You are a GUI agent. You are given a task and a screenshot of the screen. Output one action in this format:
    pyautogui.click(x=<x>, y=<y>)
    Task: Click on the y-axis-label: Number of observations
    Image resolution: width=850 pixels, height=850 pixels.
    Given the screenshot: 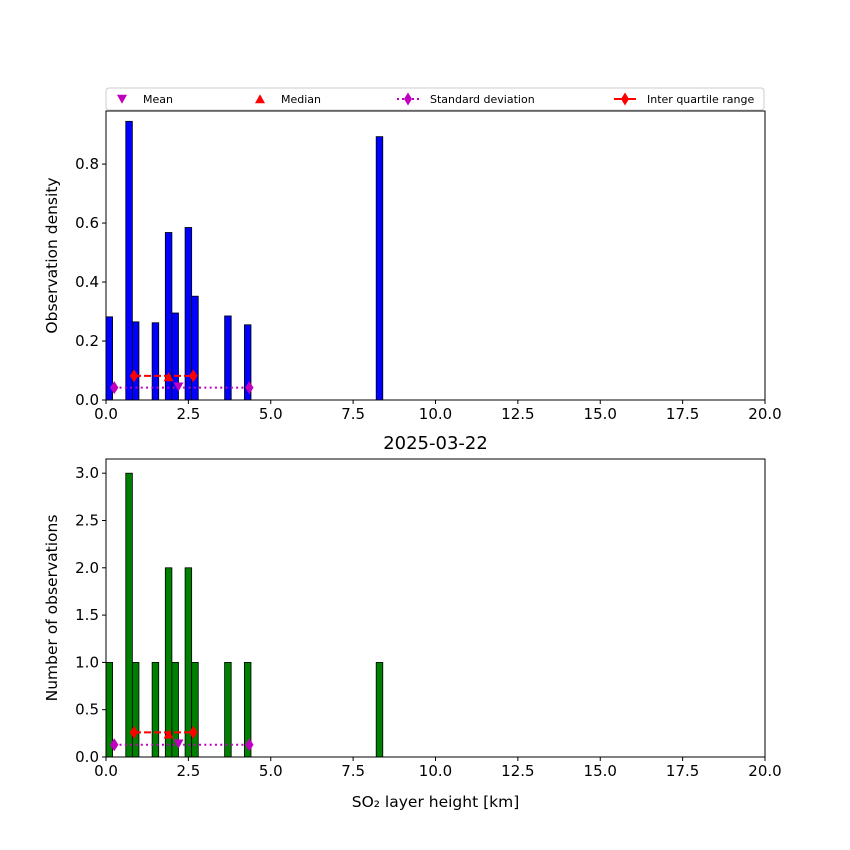 What is the action you would take?
    pyautogui.click(x=52, y=608)
    